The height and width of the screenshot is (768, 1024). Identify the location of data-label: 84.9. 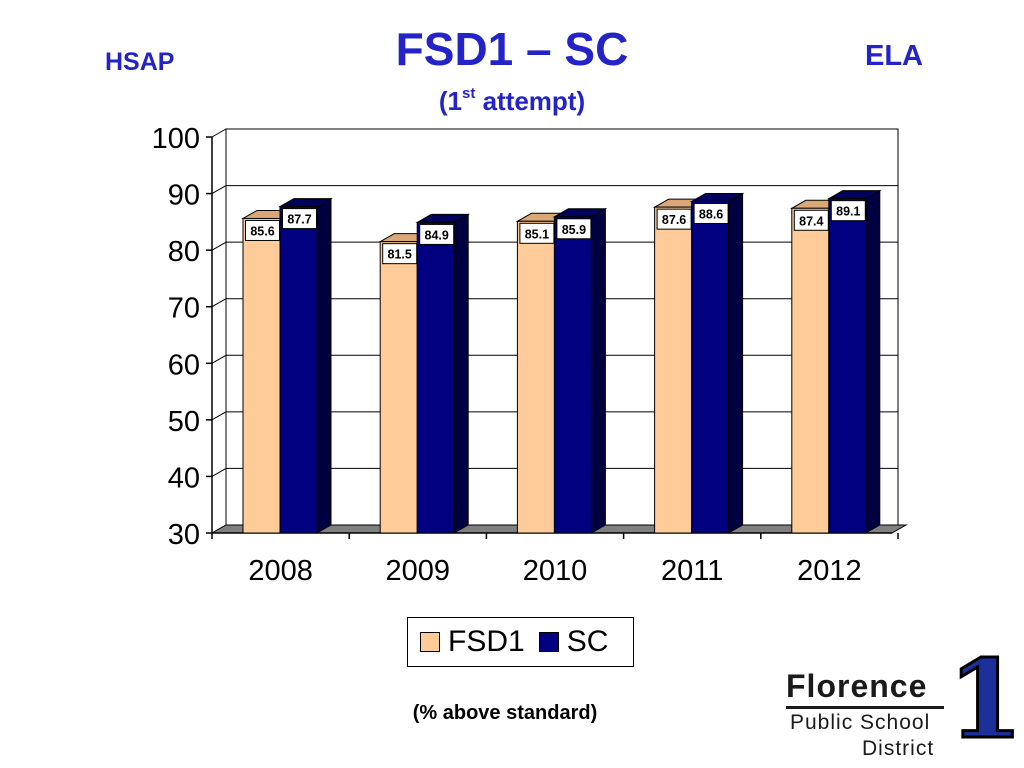
(437, 235).